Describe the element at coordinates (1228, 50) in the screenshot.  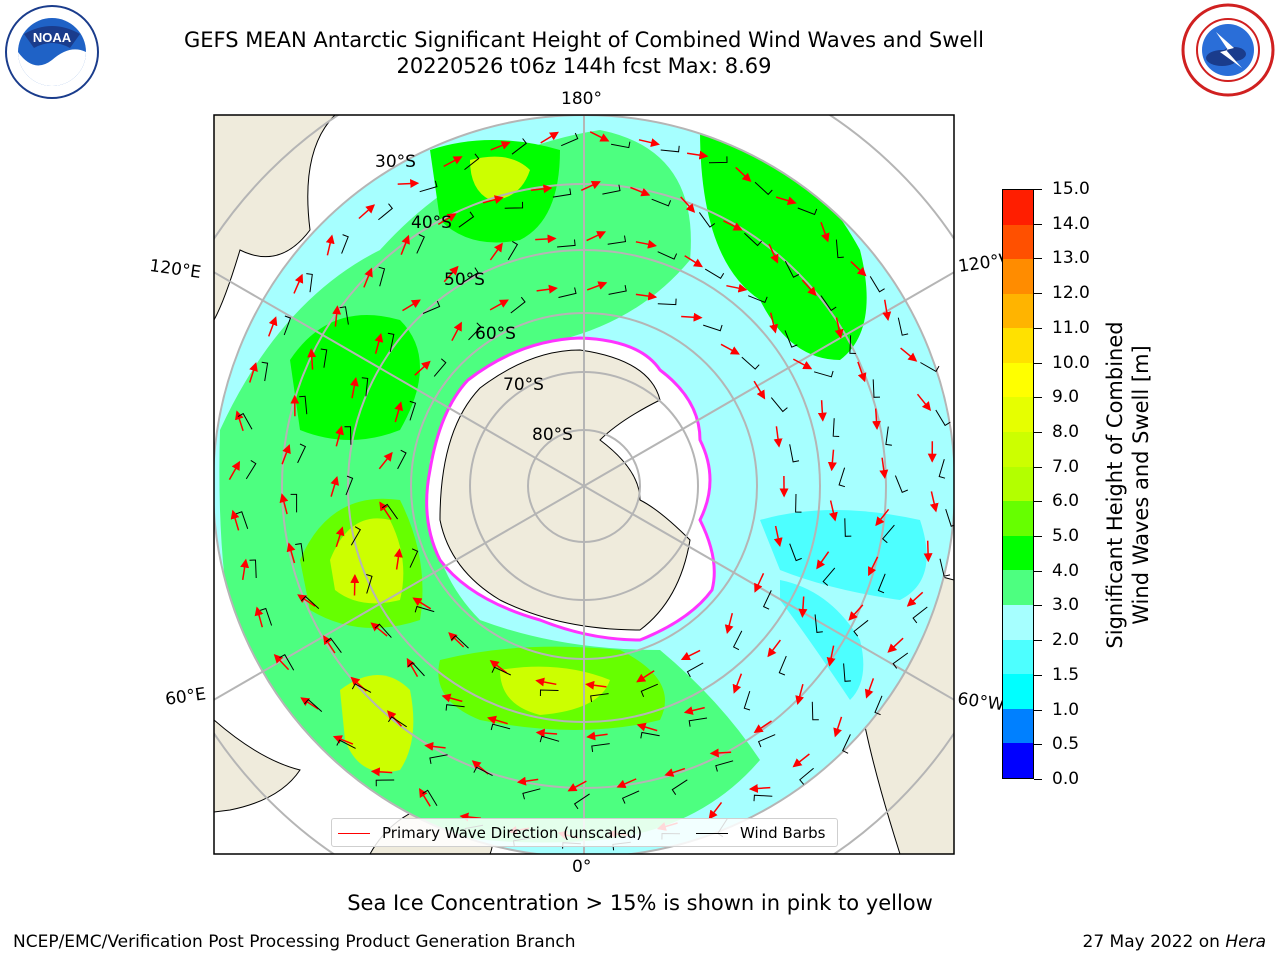
I see `nws-logo-icon` at that location.